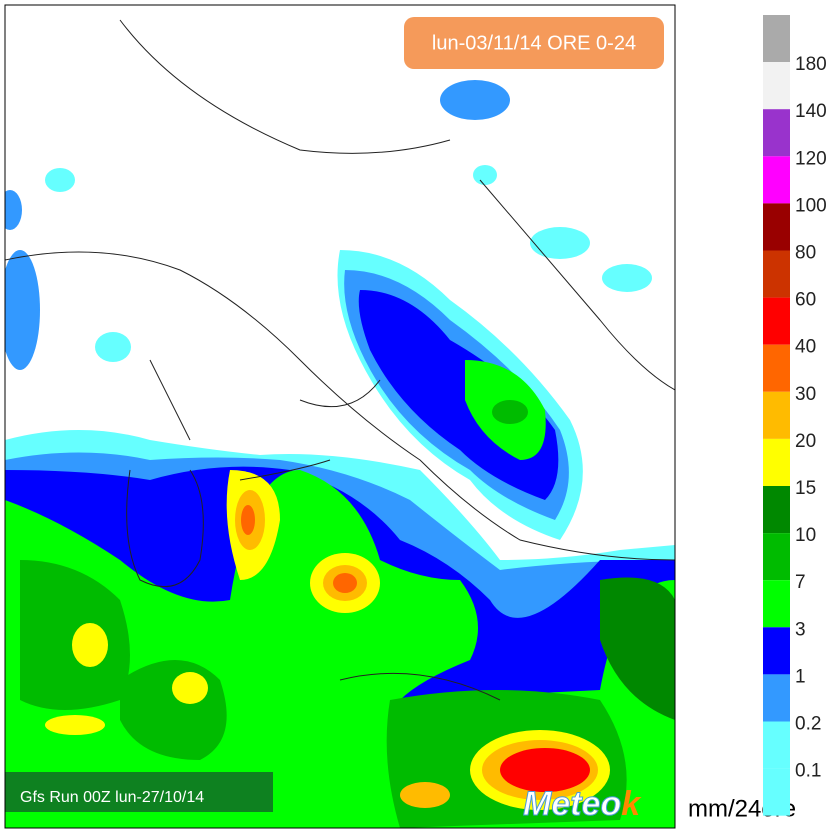 The height and width of the screenshot is (834, 832). What do you see at coordinates (811, 205) in the screenshot?
I see `legend-label: 100` at bounding box center [811, 205].